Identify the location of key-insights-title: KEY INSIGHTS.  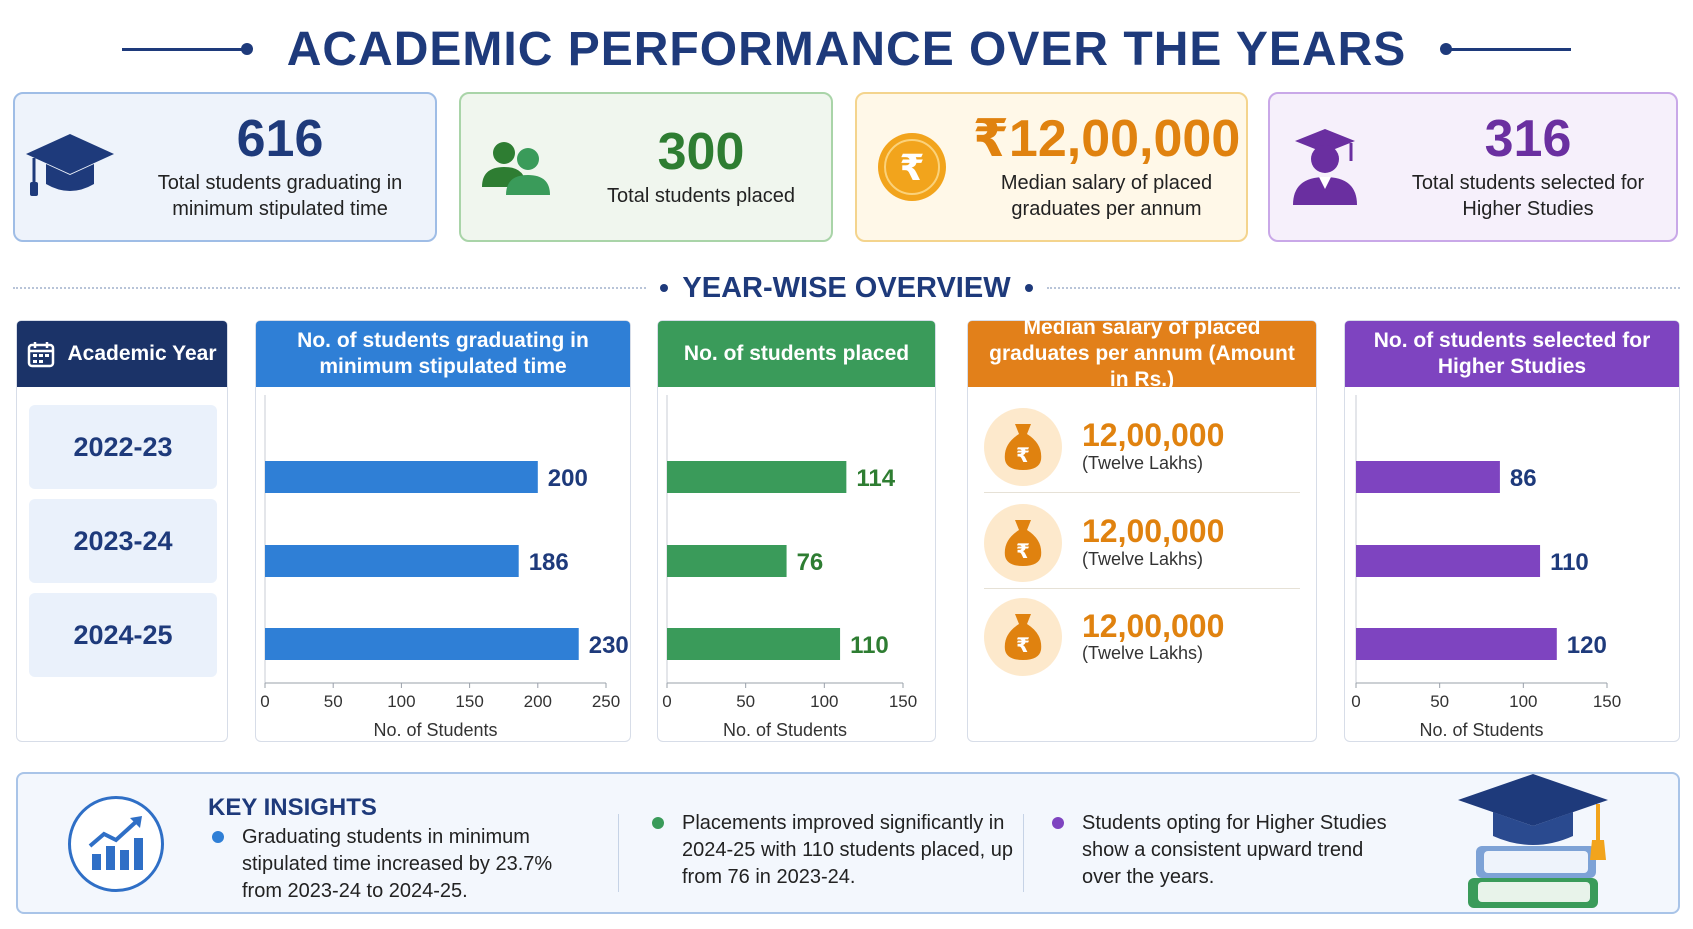
(292, 807).